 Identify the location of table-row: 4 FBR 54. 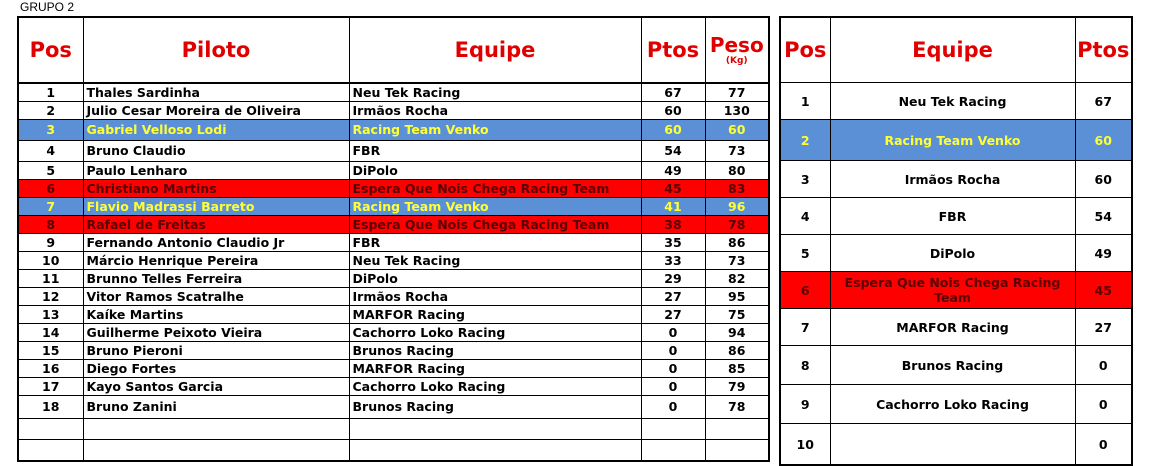
(956, 216).